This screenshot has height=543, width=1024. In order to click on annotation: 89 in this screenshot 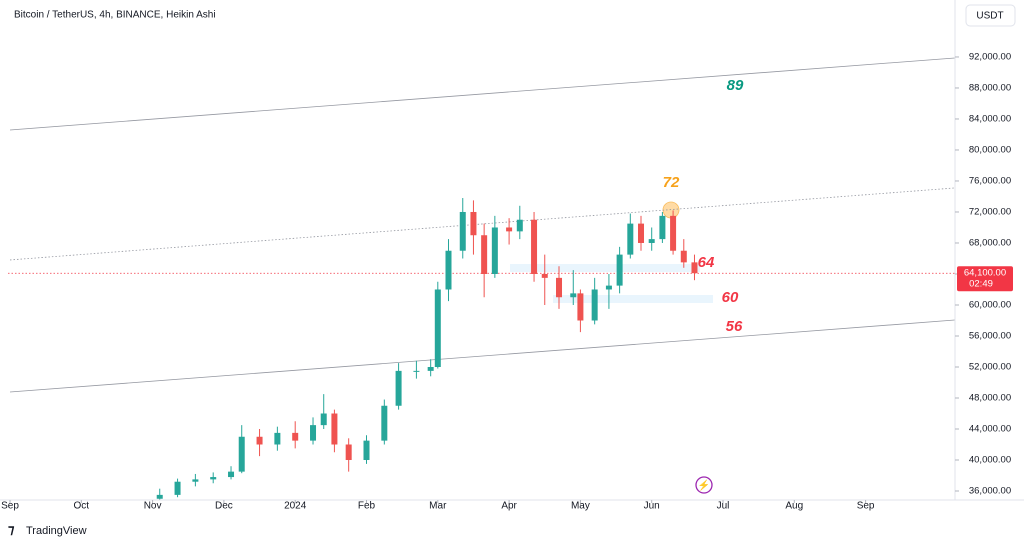, I will do `click(735, 85)`.